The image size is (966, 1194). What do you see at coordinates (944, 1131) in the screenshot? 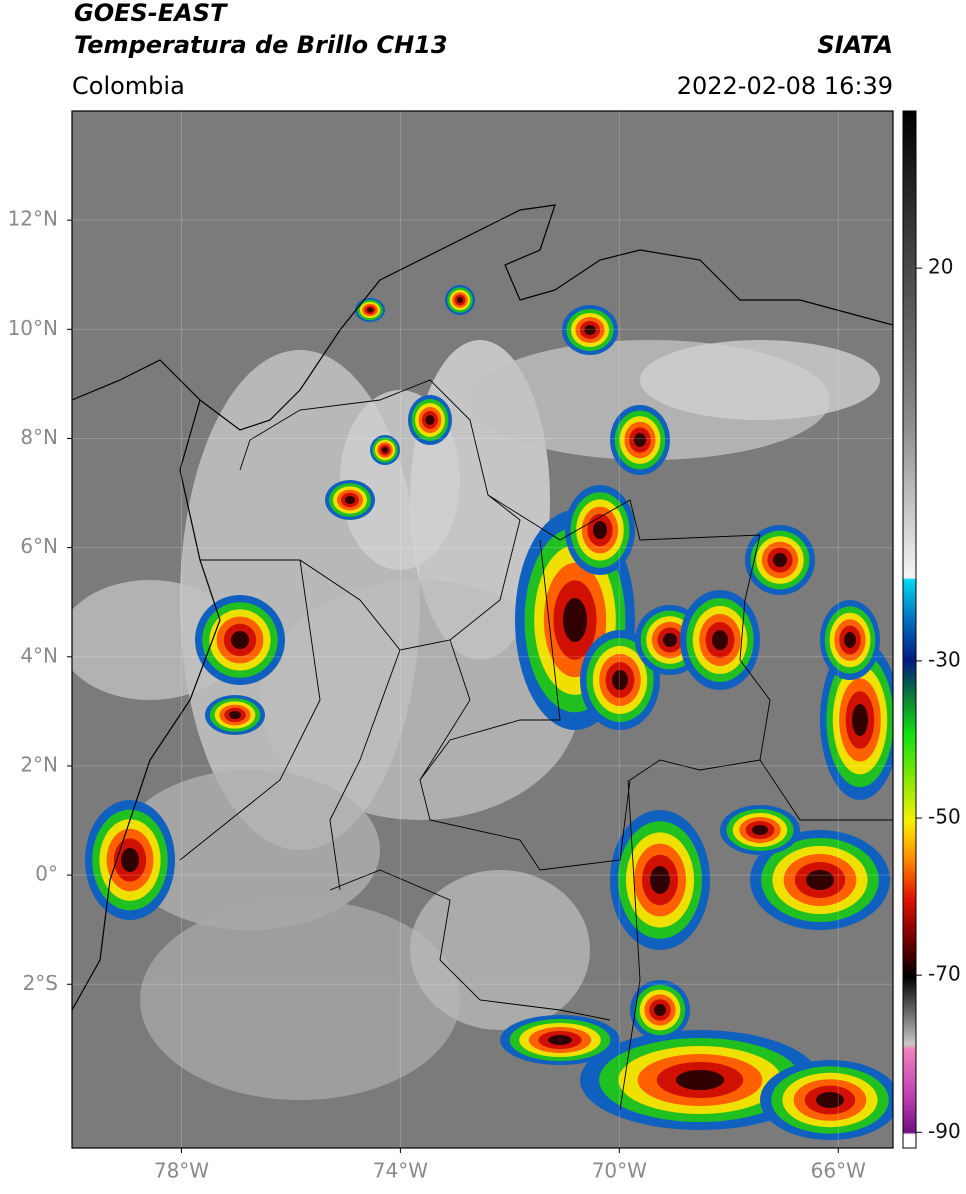
I see `colorbar-tick-label: -90` at bounding box center [944, 1131].